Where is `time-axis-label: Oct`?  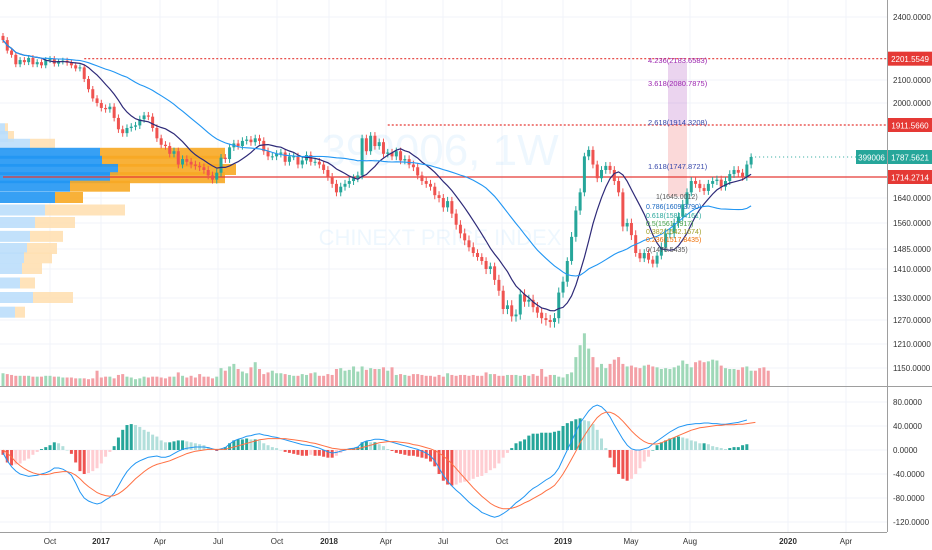
time-axis-label: Oct is located at coordinates (50, 541).